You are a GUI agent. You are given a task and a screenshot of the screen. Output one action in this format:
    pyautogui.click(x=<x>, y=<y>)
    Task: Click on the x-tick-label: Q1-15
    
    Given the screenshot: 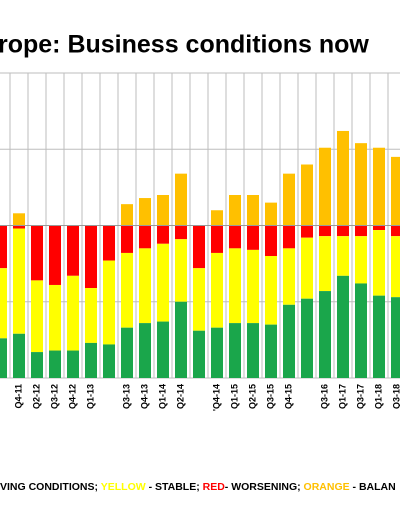 What is the action you would take?
    pyautogui.click(x=234, y=396)
    